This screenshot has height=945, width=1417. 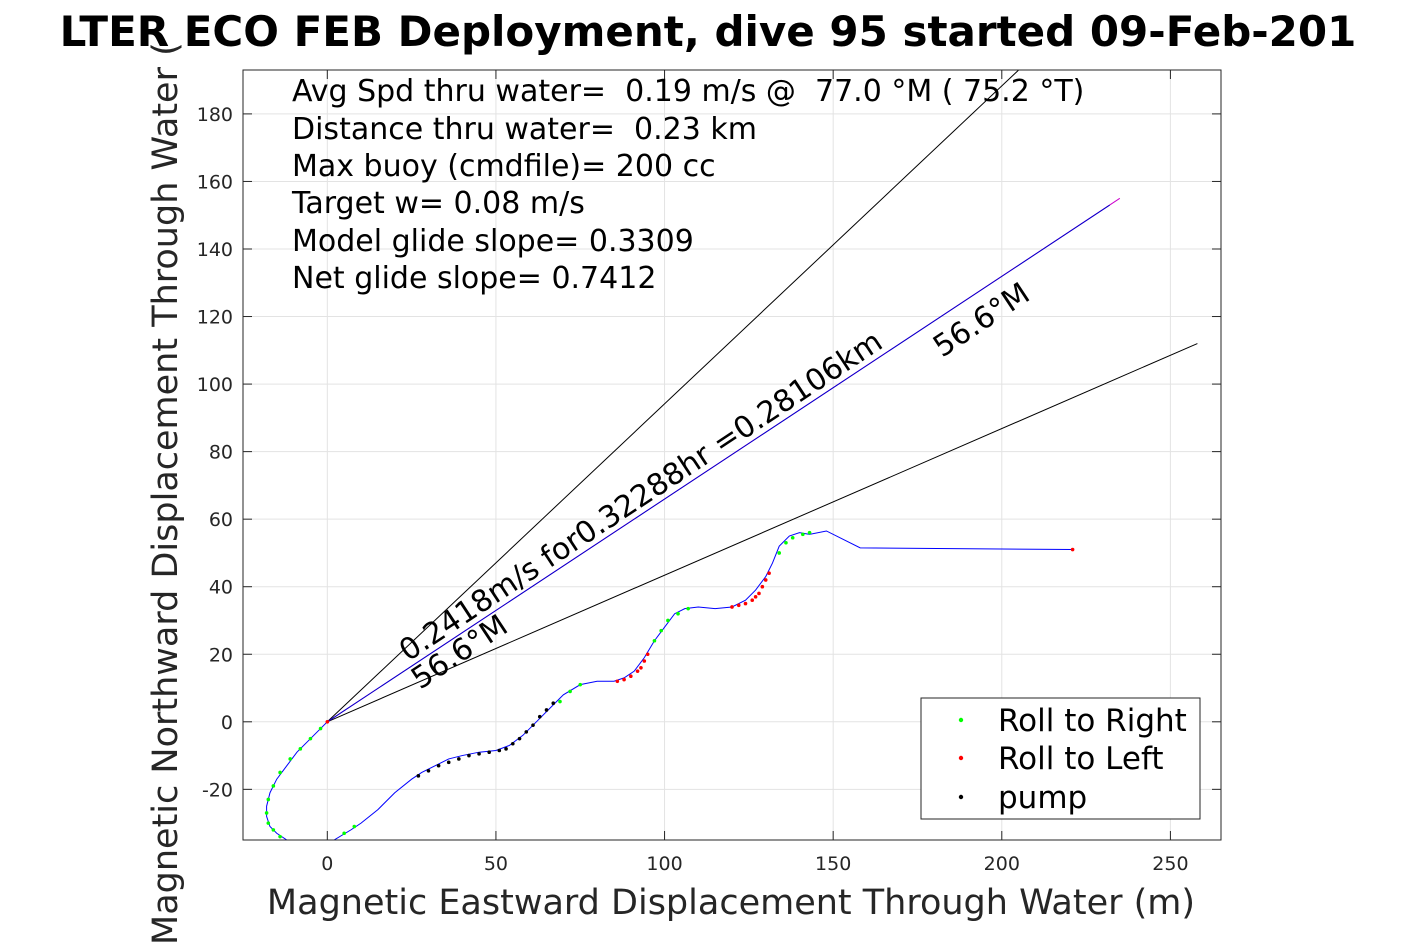 I want to click on legend-label-pump: pump, so click(x=1042, y=798).